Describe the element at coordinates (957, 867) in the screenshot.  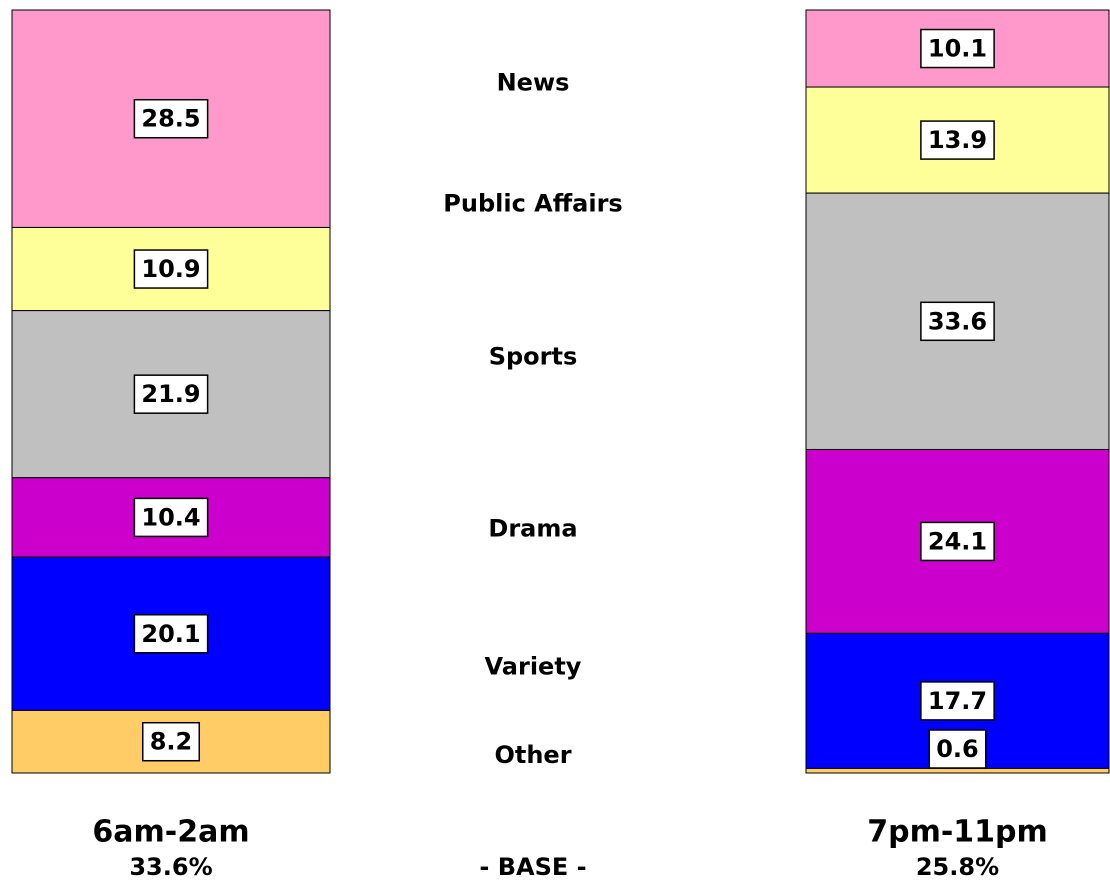
I see `base-label: 25.8%` at that location.